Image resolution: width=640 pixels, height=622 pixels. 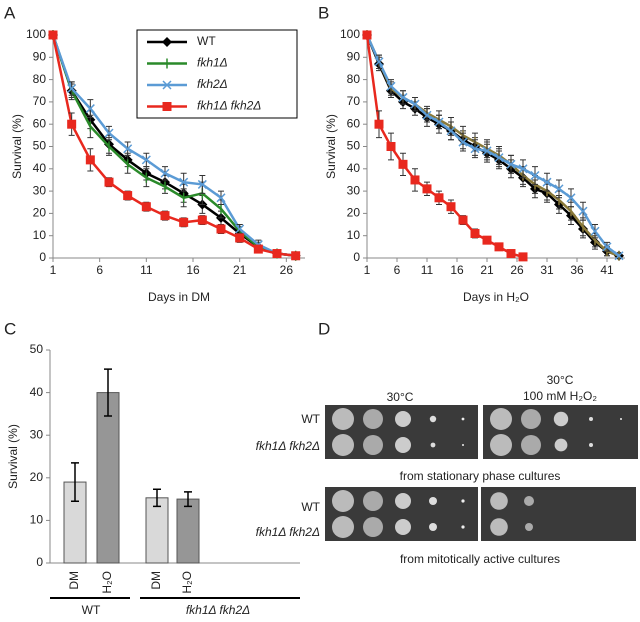 What do you see at coordinates (560, 396) in the screenshot?
I see `condition-label: 100 mM H₂O₂` at bounding box center [560, 396].